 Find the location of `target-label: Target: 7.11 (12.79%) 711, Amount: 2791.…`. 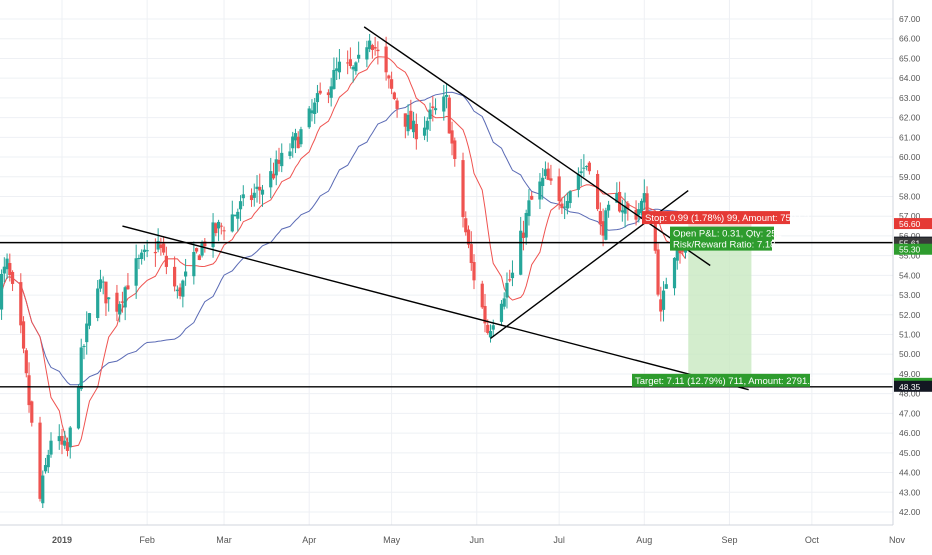

target-label: Target: 7.11 (12.79%) 711, Amount: 2791.… is located at coordinates (728, 381).